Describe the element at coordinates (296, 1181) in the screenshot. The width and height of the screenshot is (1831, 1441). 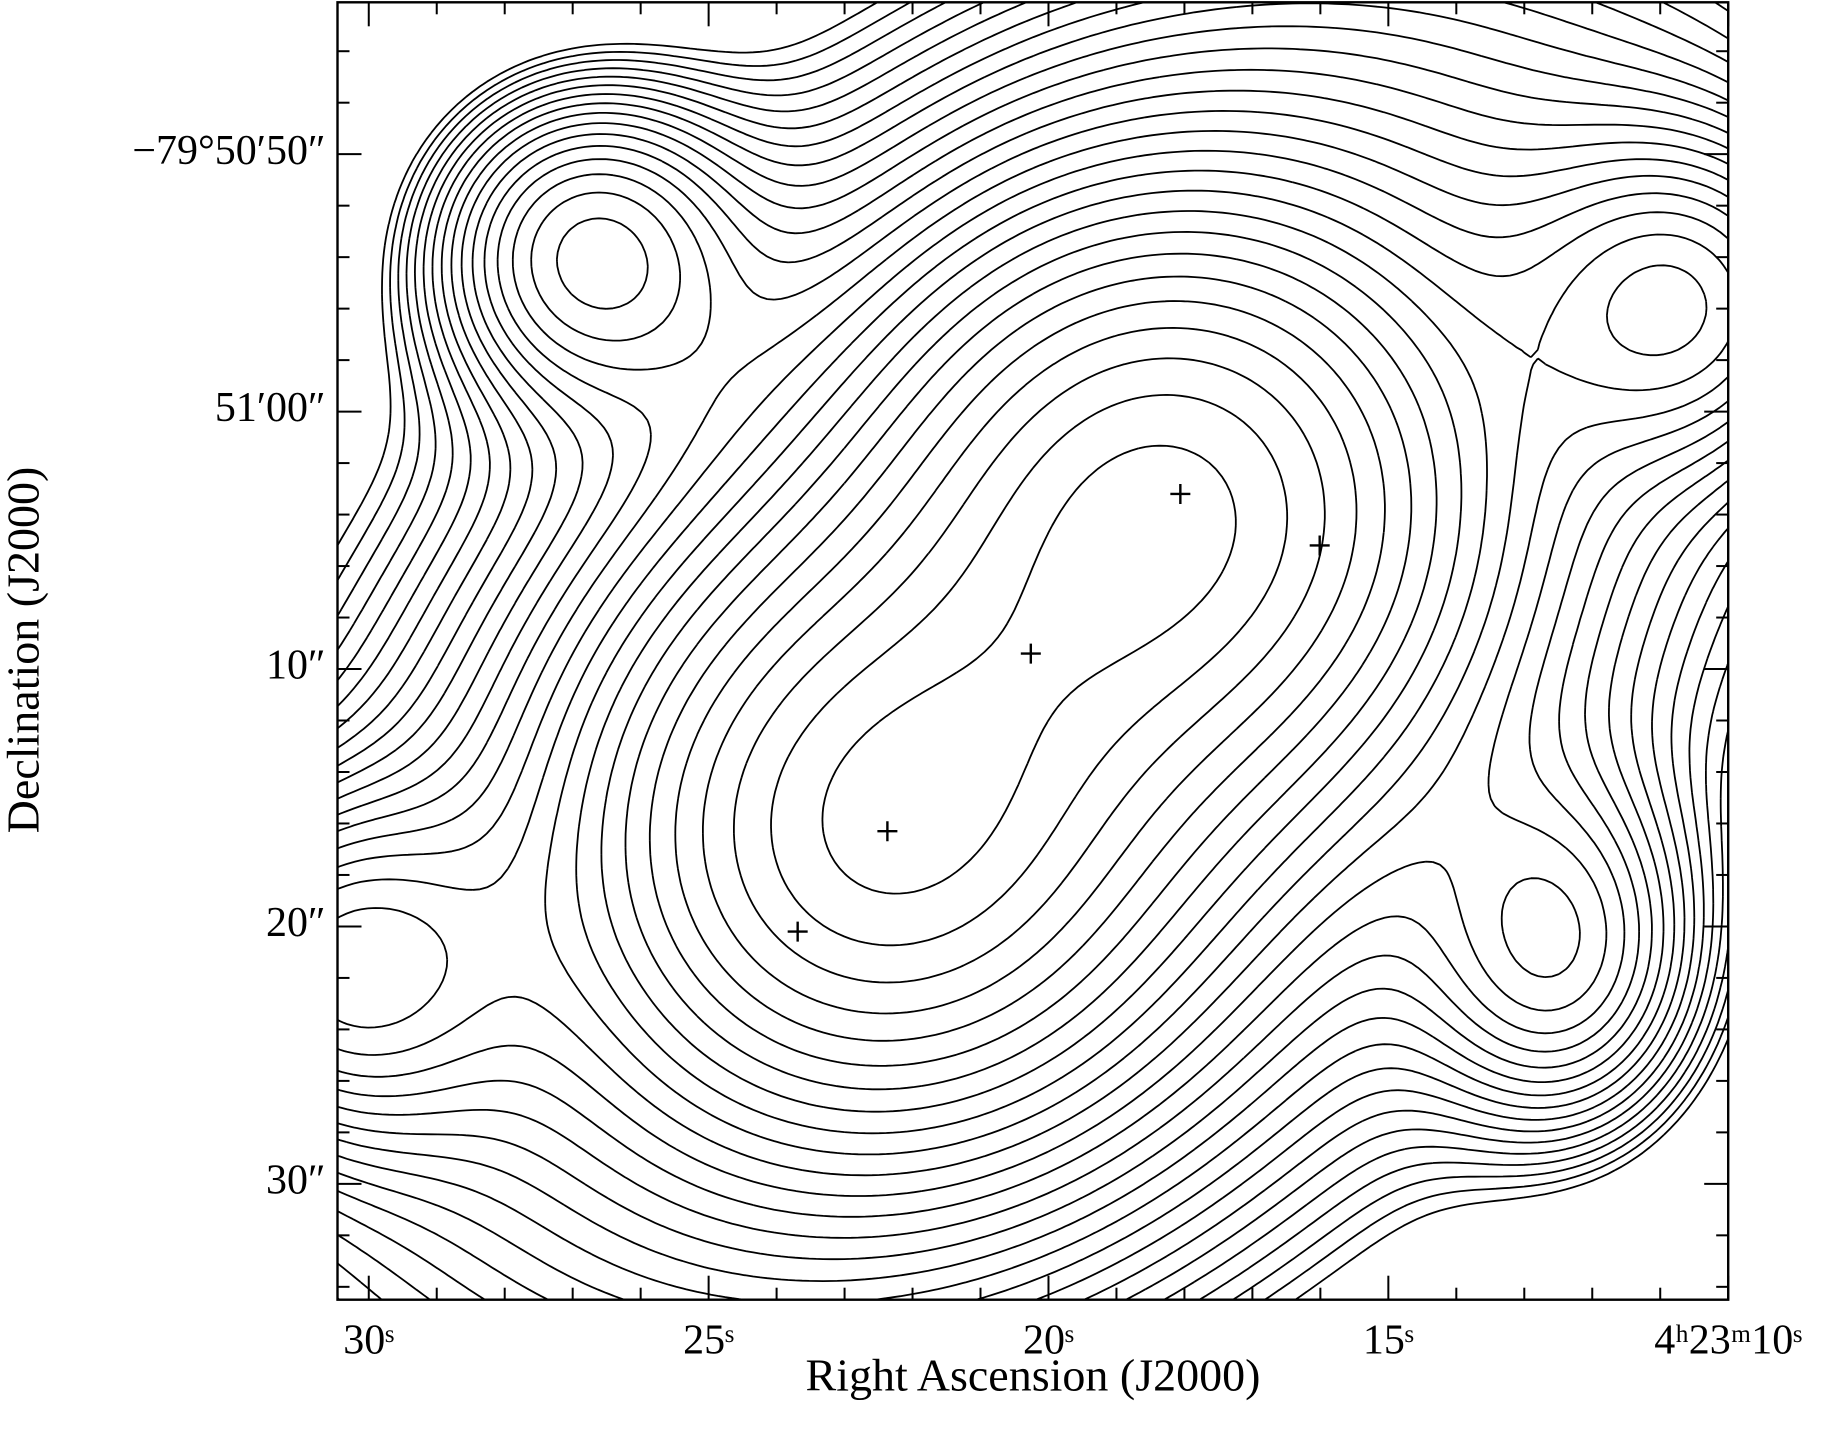
I see `y-tick-label: 30″` at that location.